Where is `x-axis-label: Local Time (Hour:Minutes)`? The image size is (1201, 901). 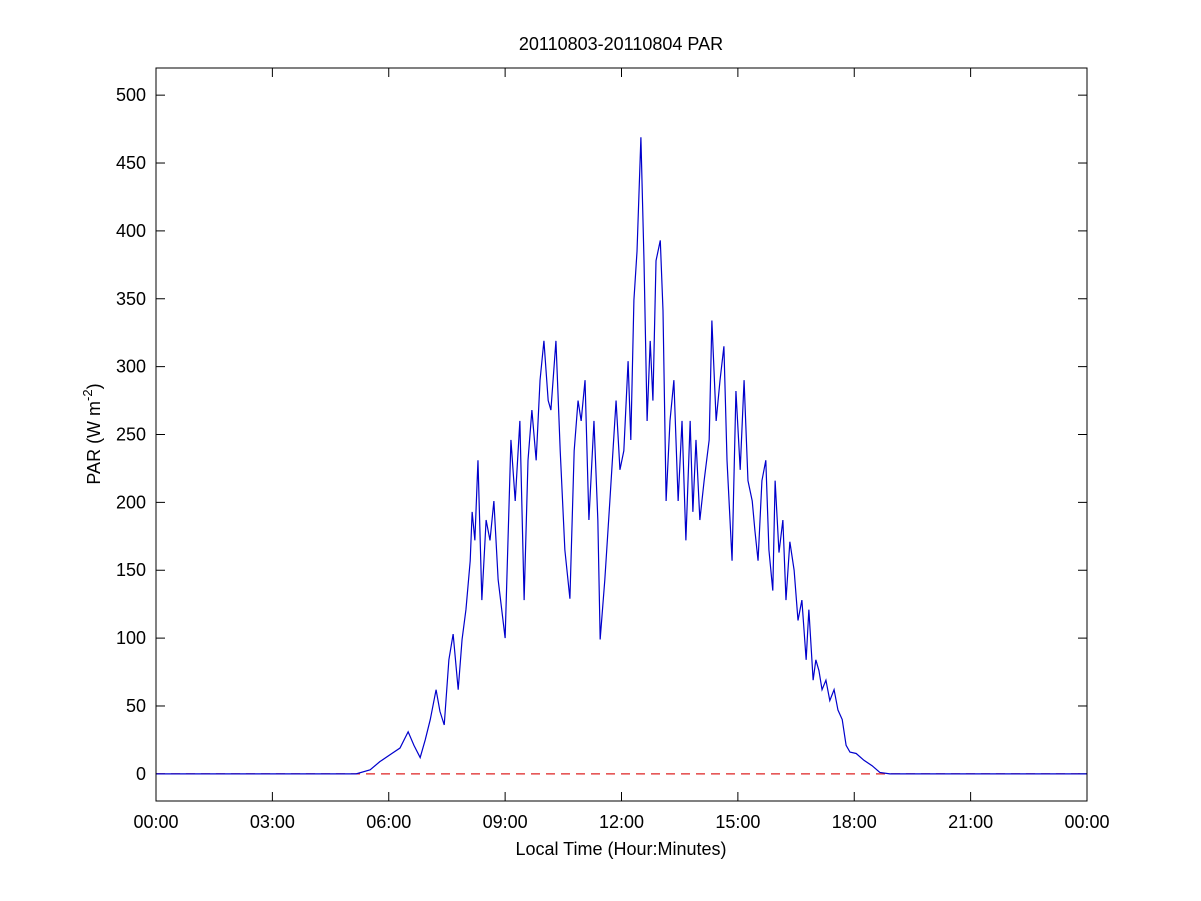
x-axis-label: Local Time (Hour:Minutes) is located at coordinates (620, 849).